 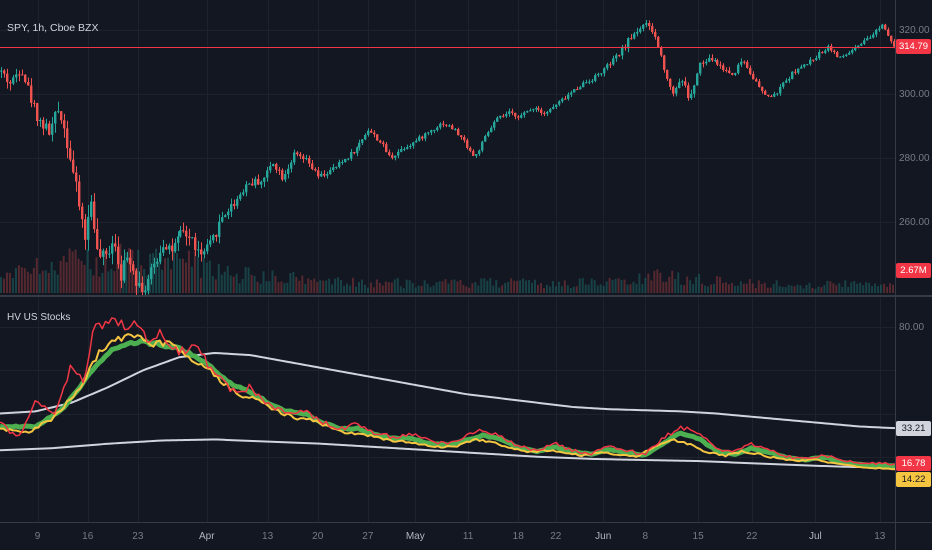 I want to click on volume-badge: 2.67M, so click(x=913, y=270).